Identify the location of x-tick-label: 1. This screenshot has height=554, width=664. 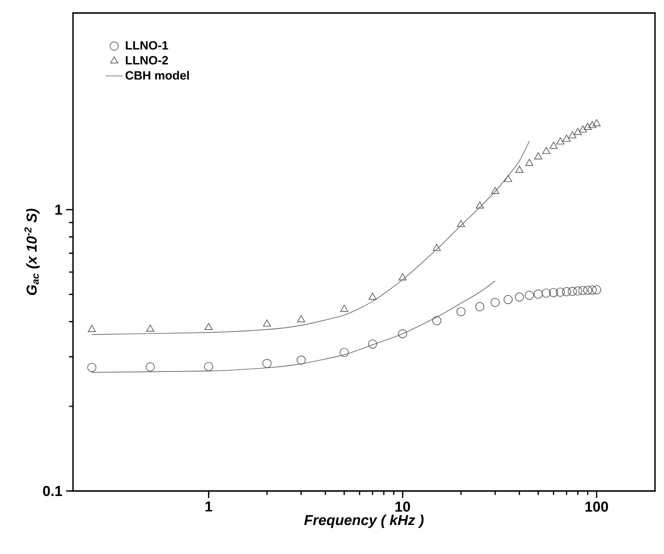
(209, 507).